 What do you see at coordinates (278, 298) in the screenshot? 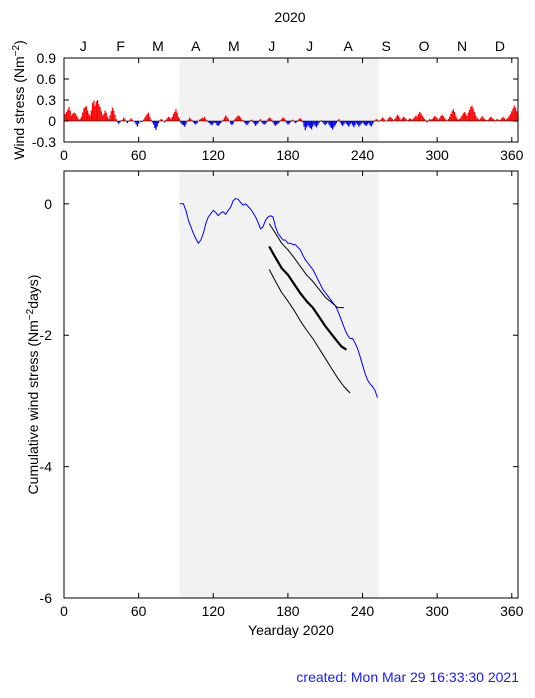
I see `cumulative-lines` at bounding box center [278, 298].